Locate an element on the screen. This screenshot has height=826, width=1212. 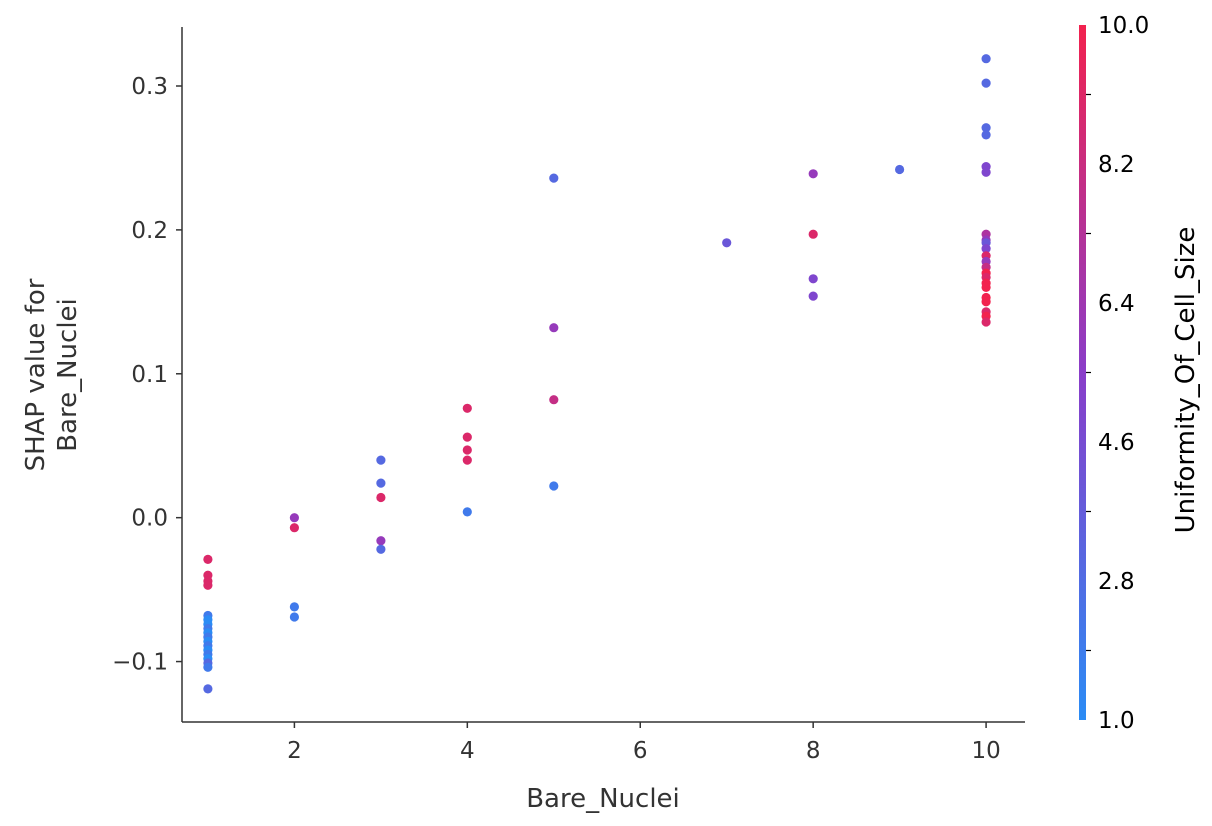
y-axis-label-line-2: Bare_Nuclei is located at coordinates (68, 375).